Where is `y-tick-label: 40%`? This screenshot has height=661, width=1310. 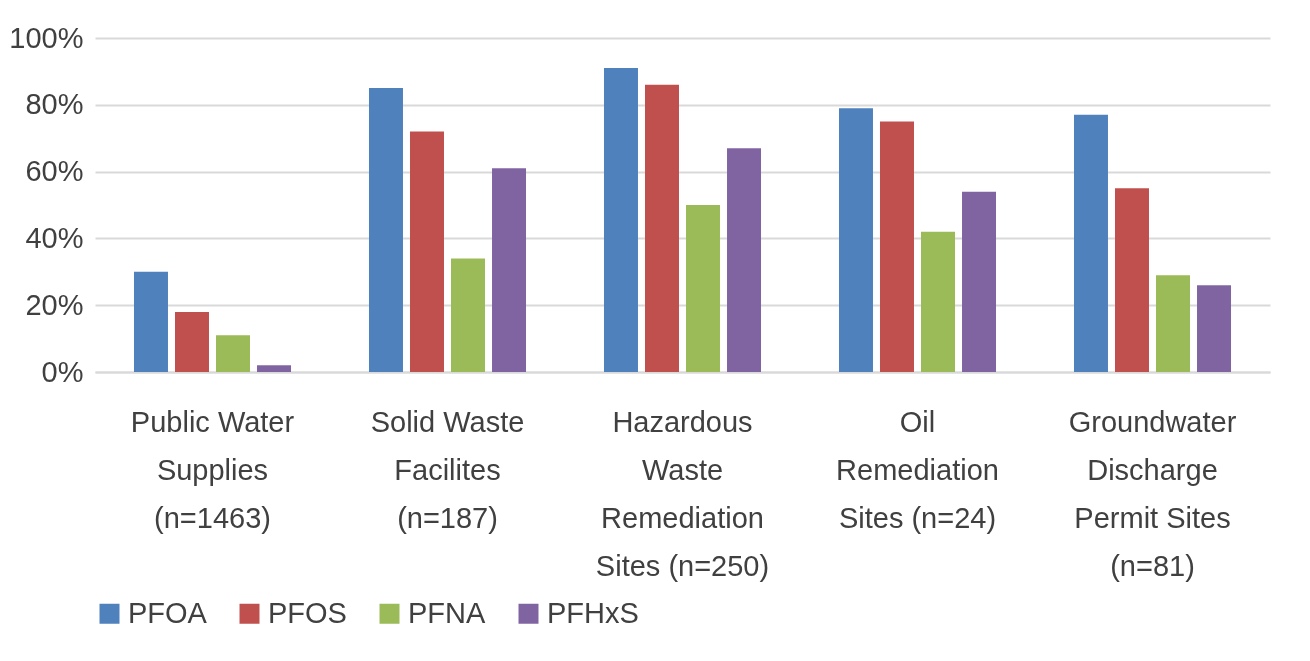
y-tick-label: 40% is located at coordinates (54, 237).